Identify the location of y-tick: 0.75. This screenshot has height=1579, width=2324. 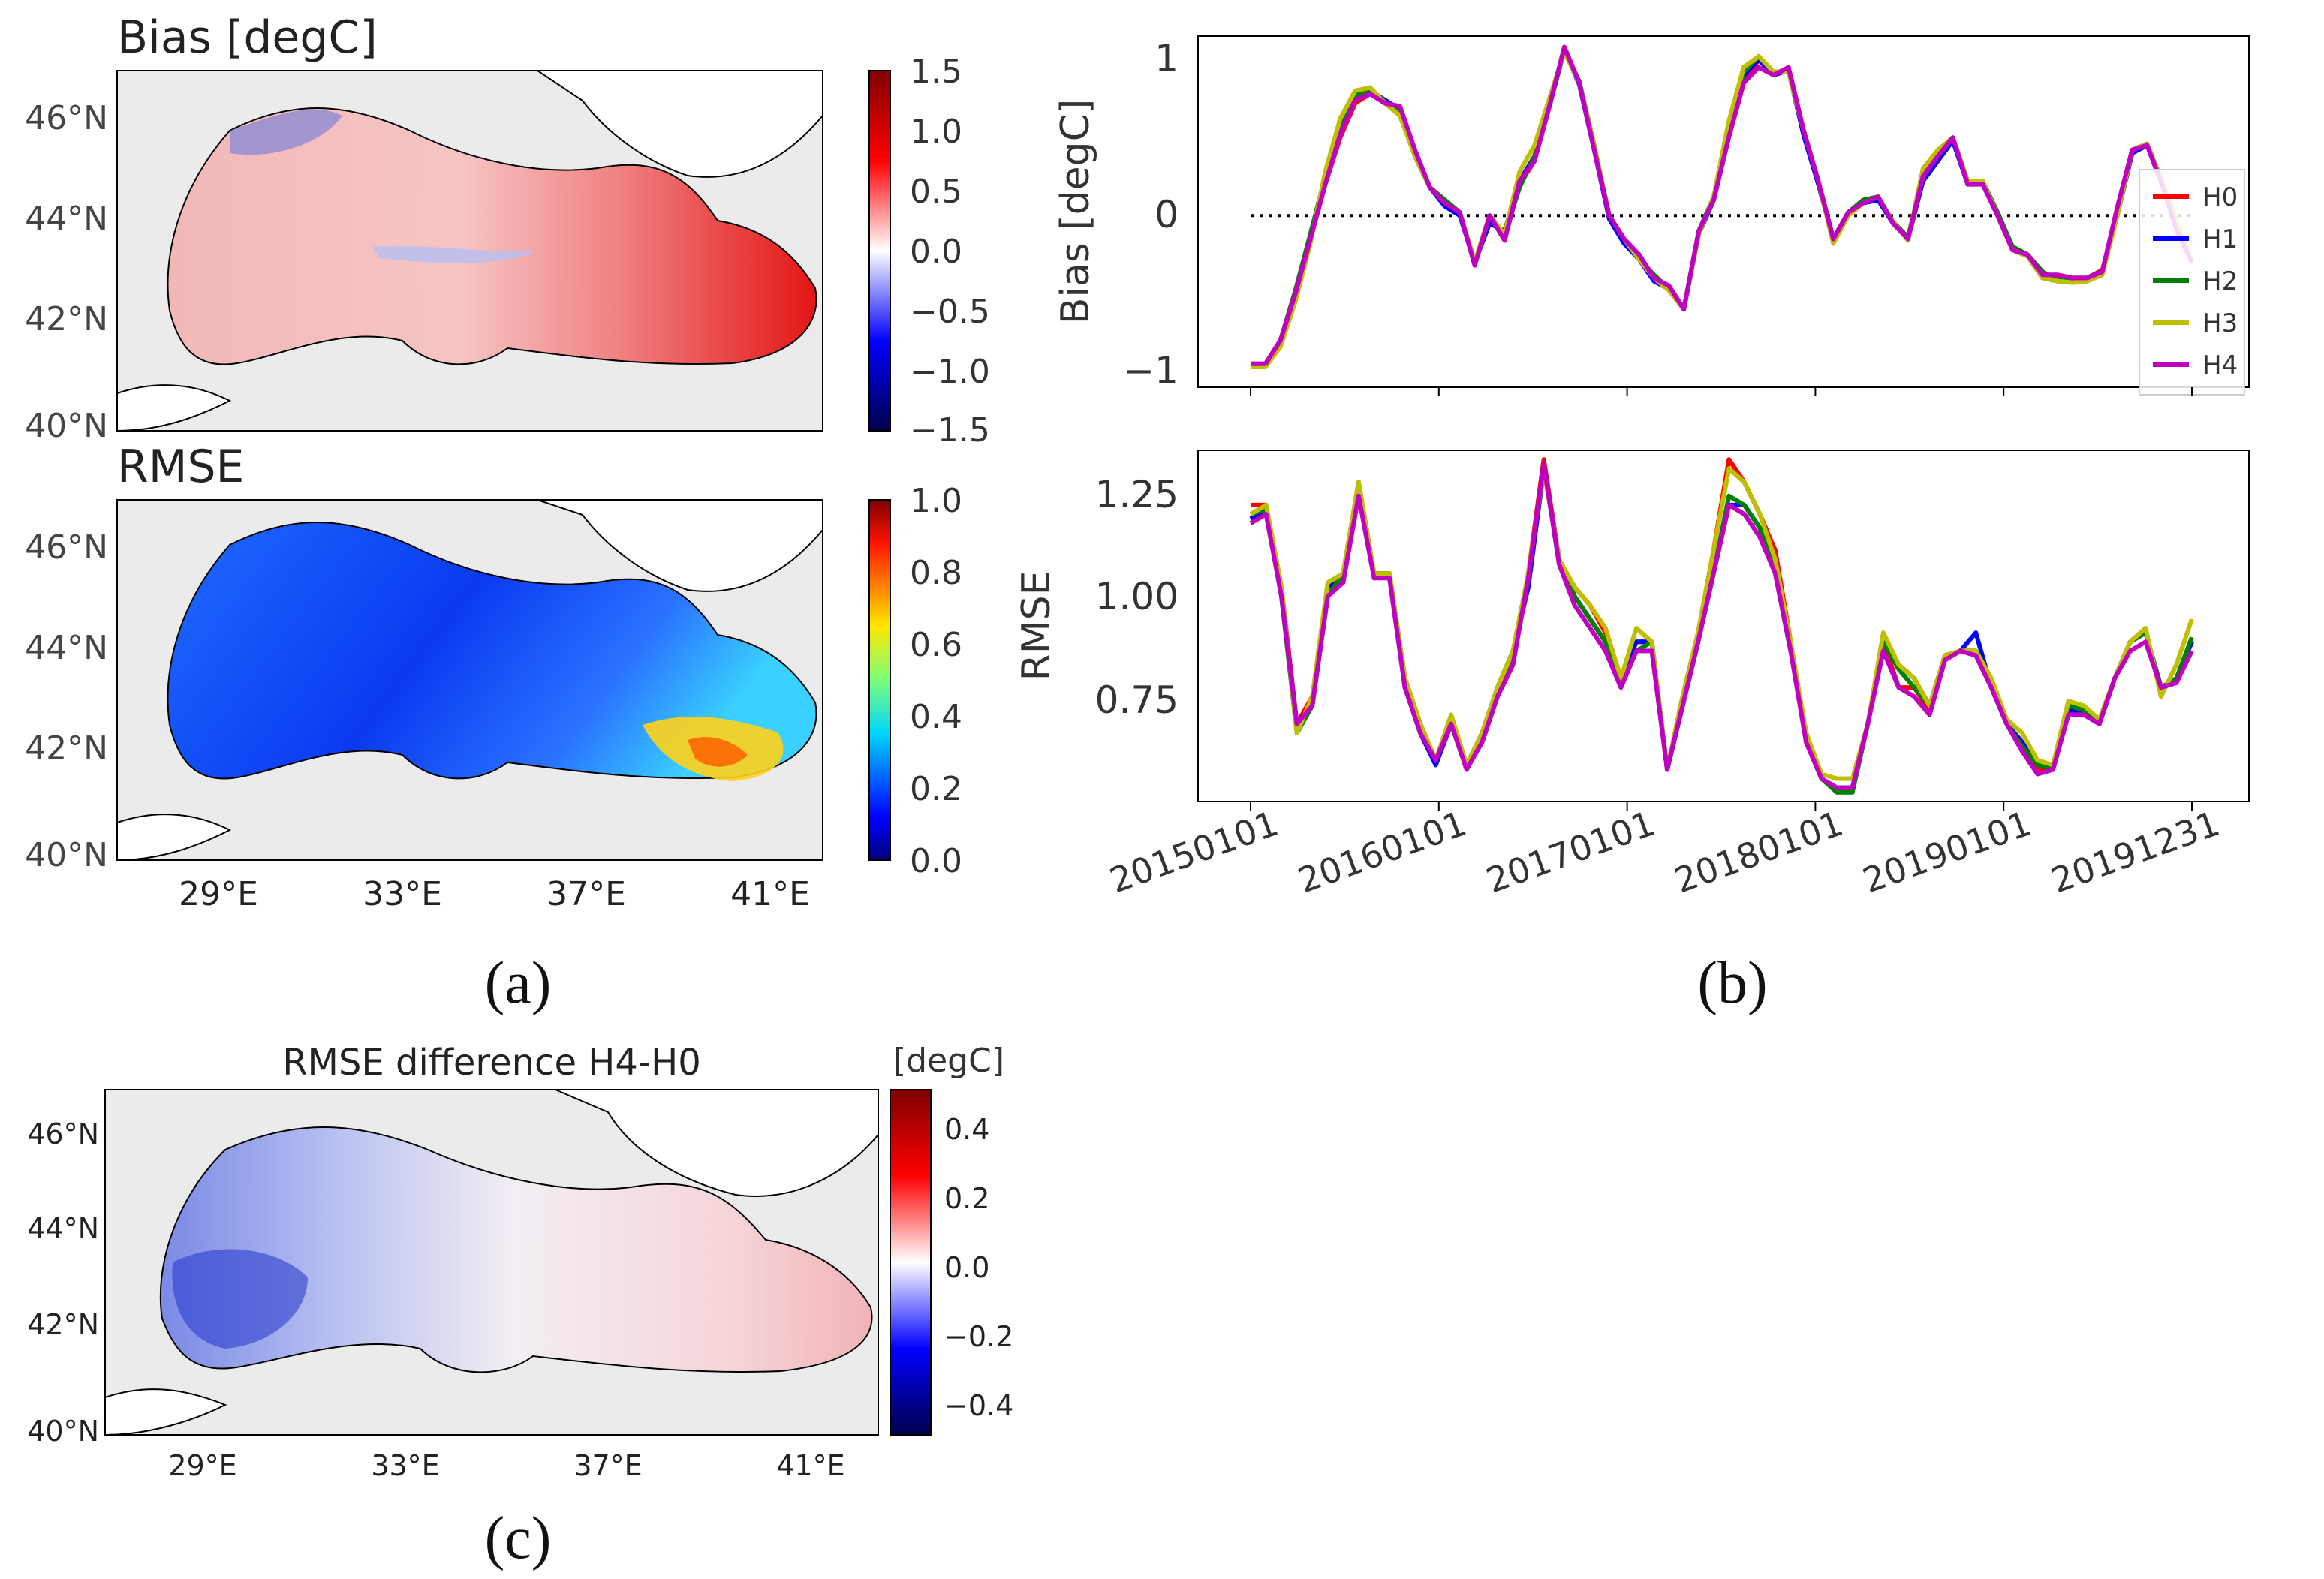
(1137, 700).